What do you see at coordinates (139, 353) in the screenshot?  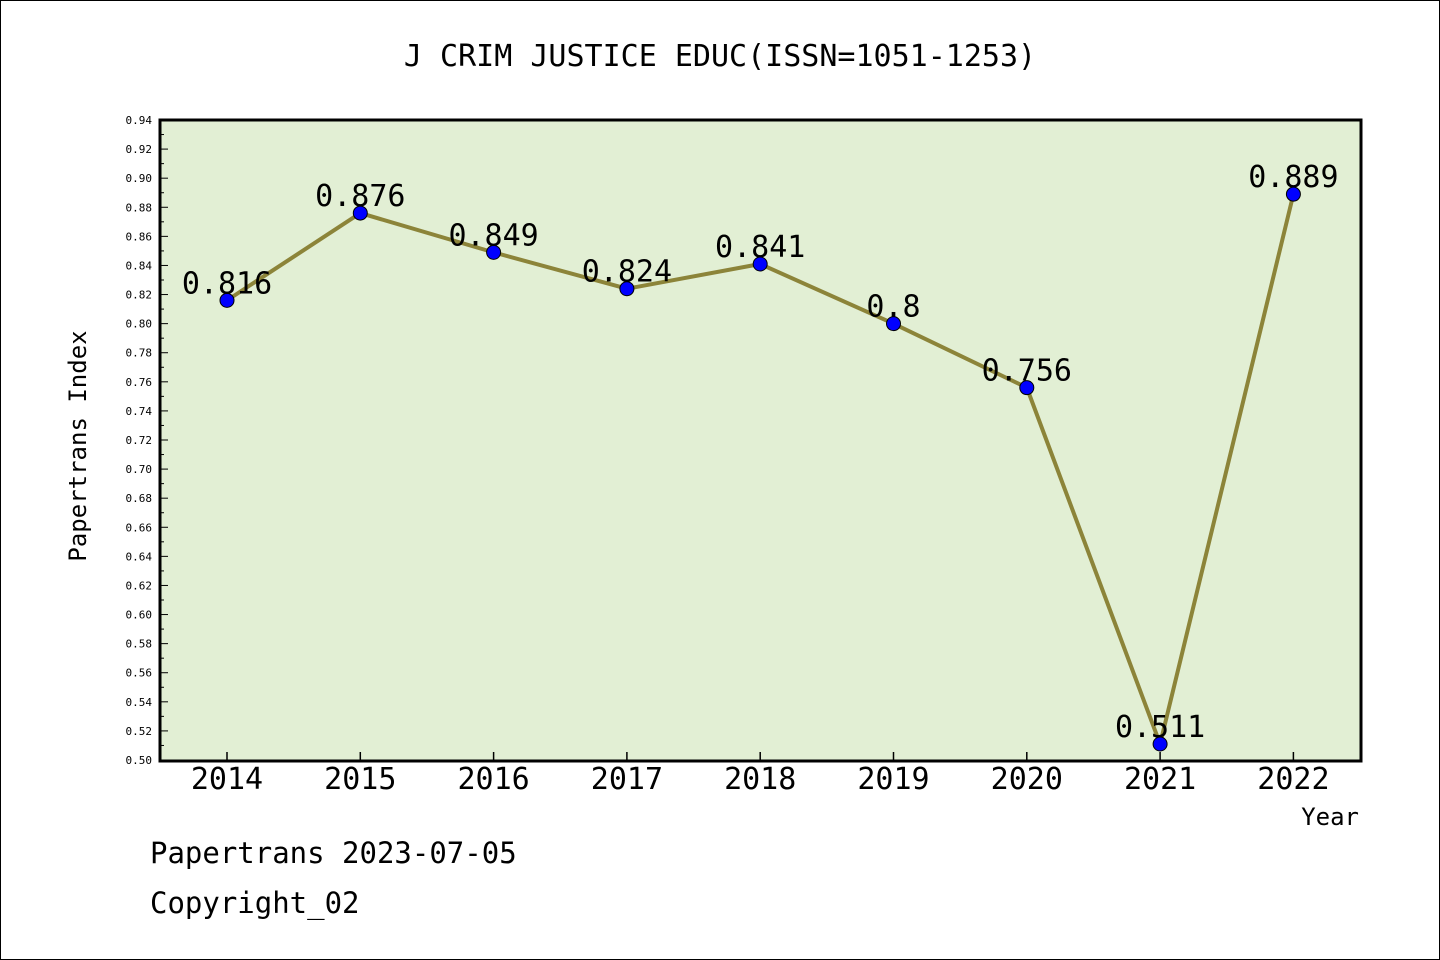 I see `y-tick-label: 0.78` at bounding box center [139, 353].